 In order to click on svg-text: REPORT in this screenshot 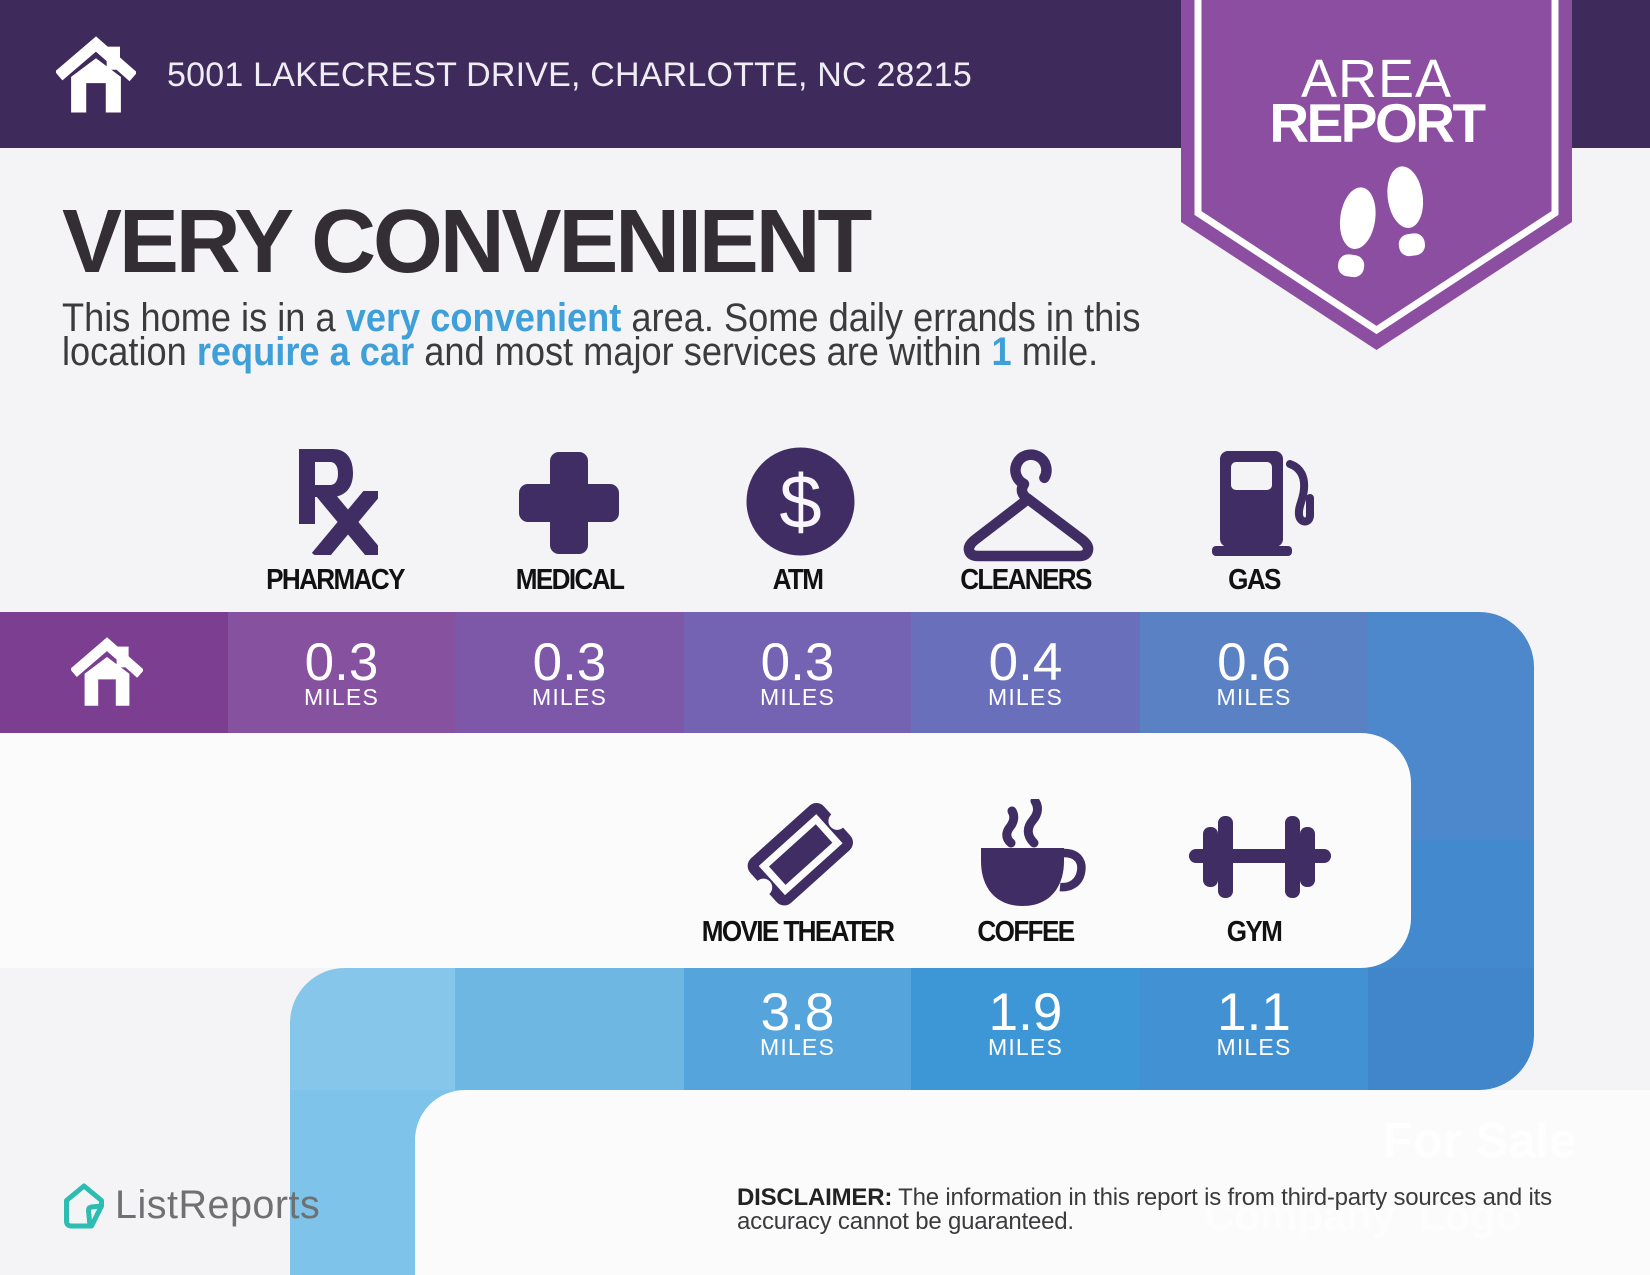, I will do `click(1377, 123)`.